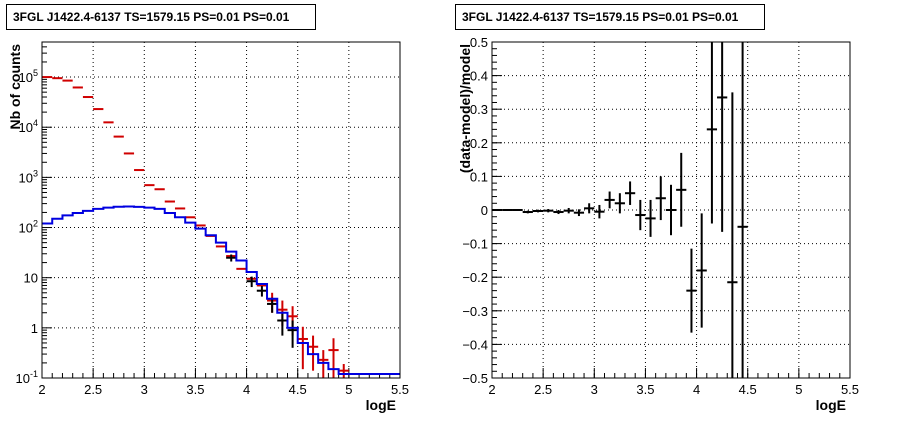 The height and width of the screenshot is (421, 898). What do you see at coordinates (479, 42) in the screenshot?
I see `y-tick-label: 0.5` at bounding box center [479, 42].